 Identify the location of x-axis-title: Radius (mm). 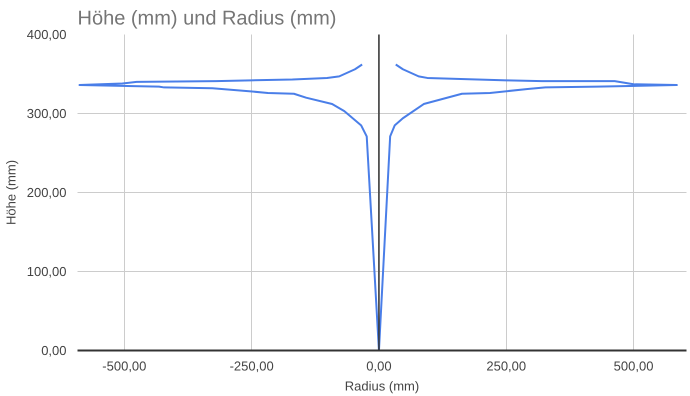
(382, 386).